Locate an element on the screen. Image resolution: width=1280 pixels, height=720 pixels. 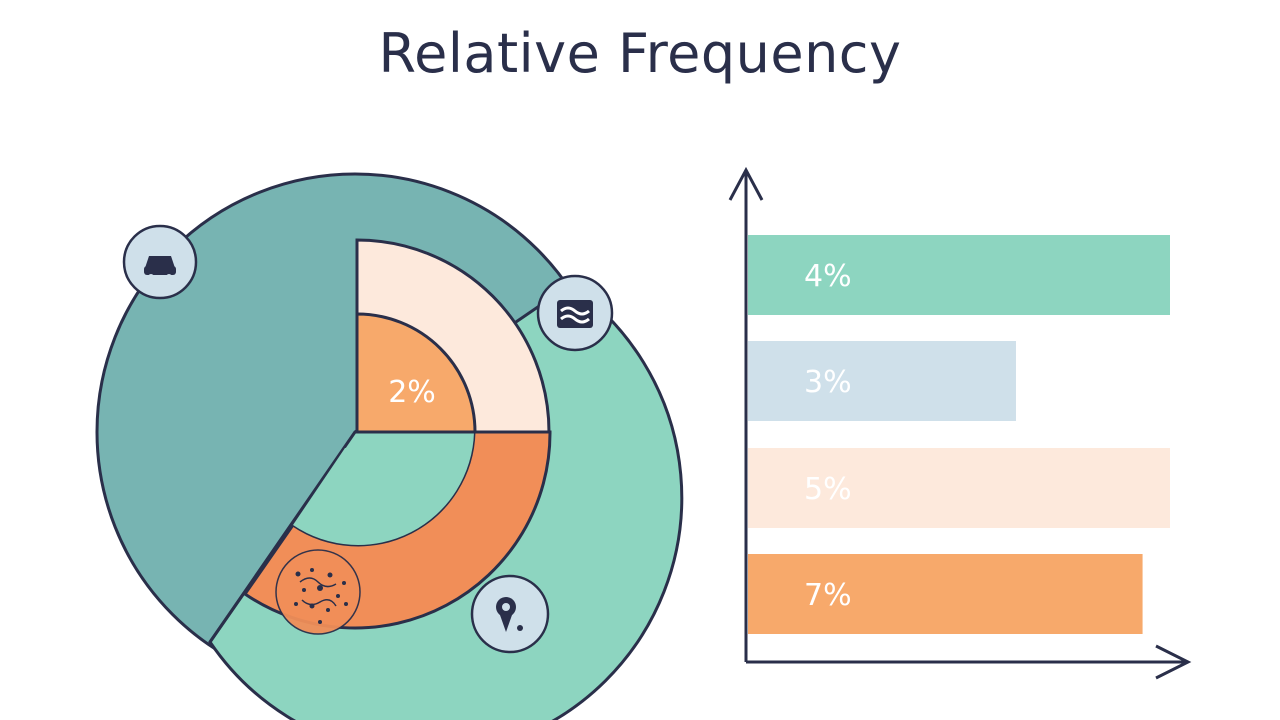
pie-label-2pct: 2% is located at coordinates (412, 392).